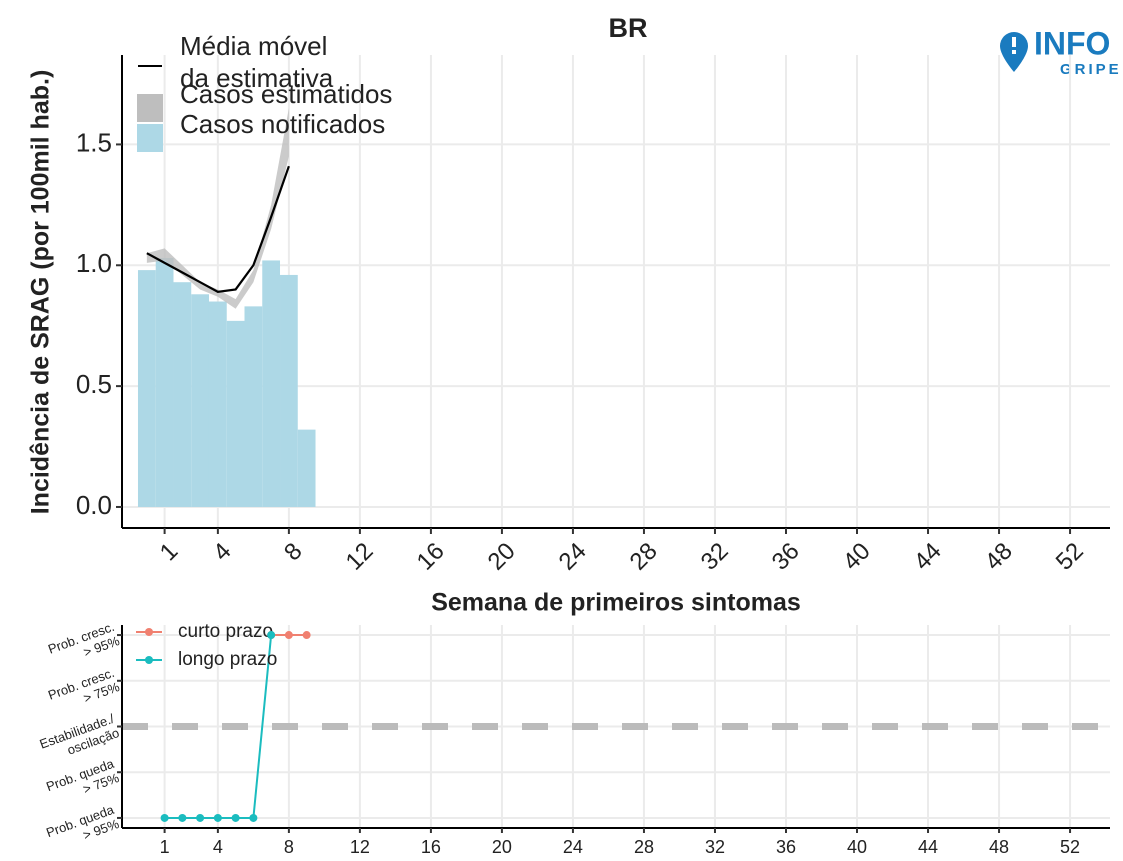 The width and height of the screenshot is (1123, 861). I want to click on y-tick-label: 1.0, so click(94, 263).